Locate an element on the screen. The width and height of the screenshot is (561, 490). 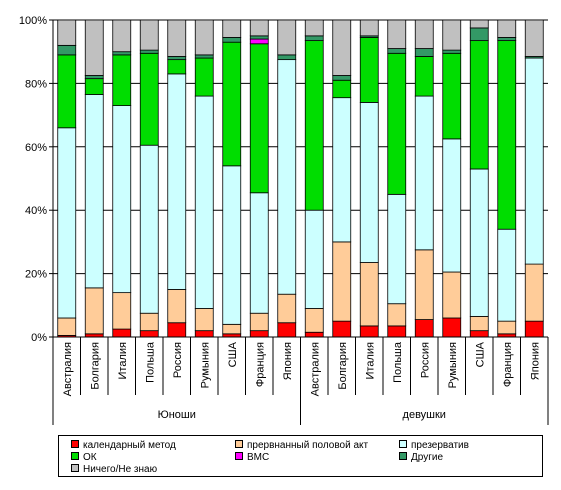
x-tick-label: Болгария is located at coordinates (95, 366).